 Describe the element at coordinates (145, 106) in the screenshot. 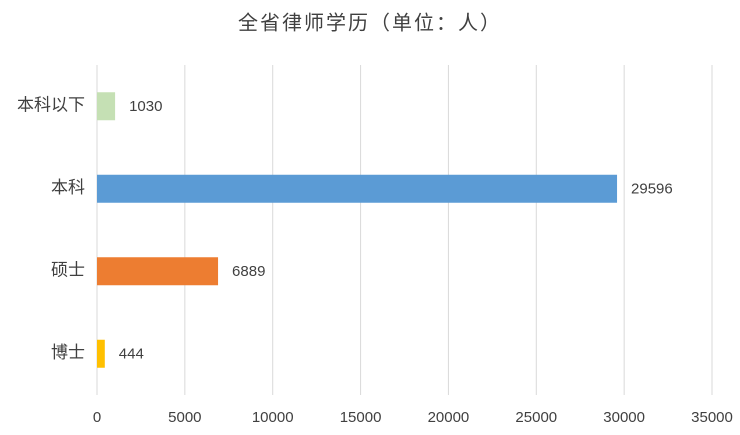

I see `data-label: 1030` at that location.